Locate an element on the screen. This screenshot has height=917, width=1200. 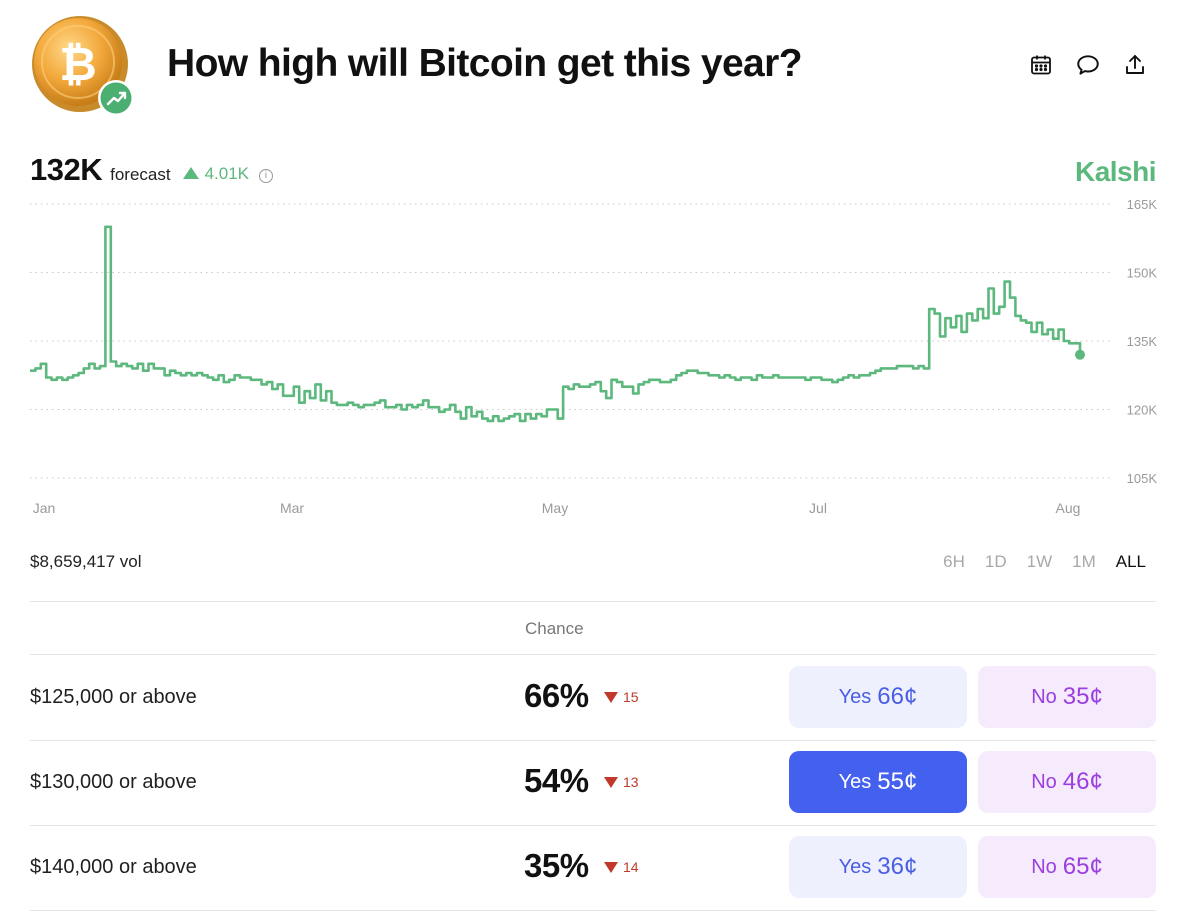
no-button: No 35¢ is located at coordinates (1067, 697).